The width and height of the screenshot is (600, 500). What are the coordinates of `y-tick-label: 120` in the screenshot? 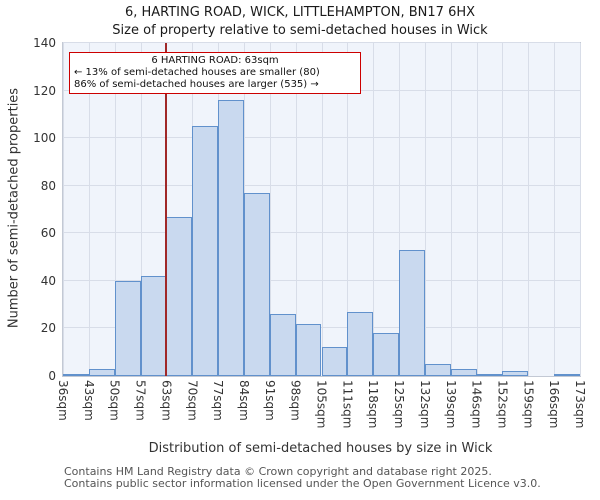 It's located at (44, 90).